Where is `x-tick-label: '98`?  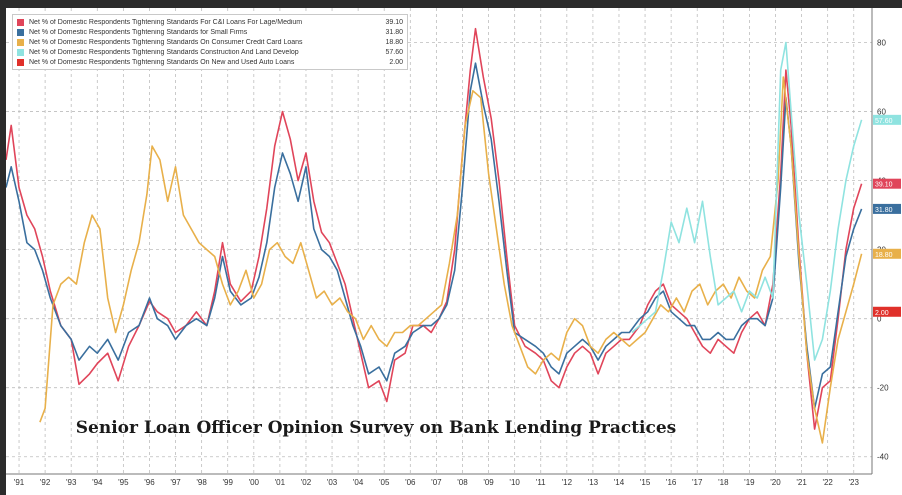
x-tick-label: '98 is located at coordinates (201, 482).